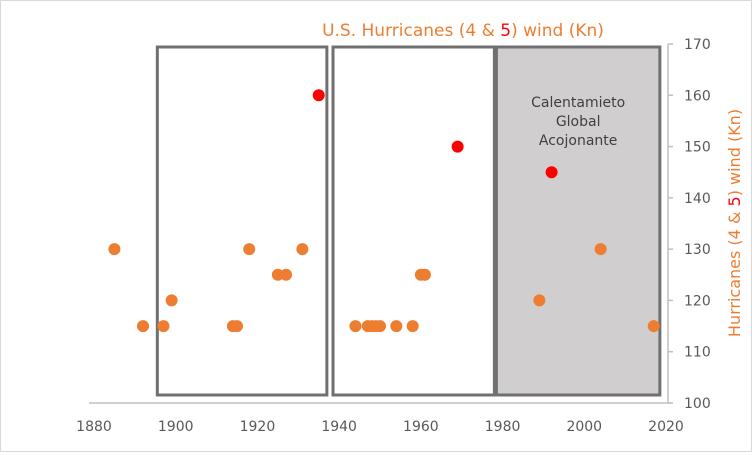 This screenshot has width=752, height=455. I want to click on x-tick-label: 1940, so click(339, 427).